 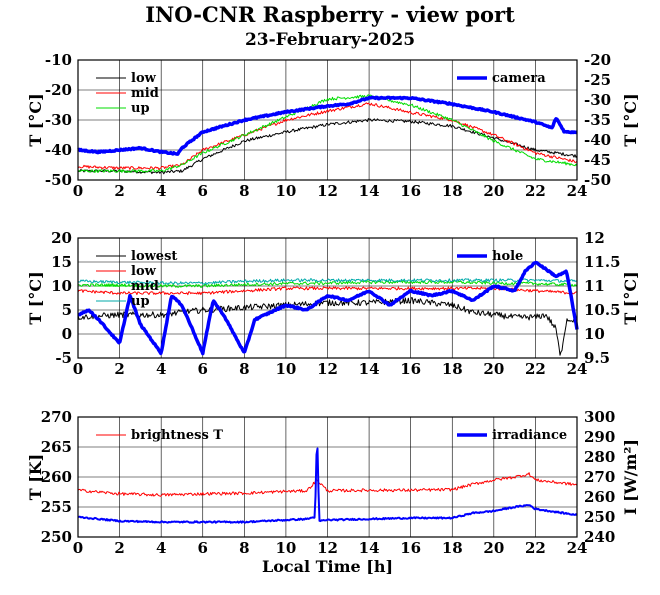 What do you see at coordinates (327, 566) in the screenshot?
I see `x-axis-label: Local Time [h]` at bounding box center [327, 566].